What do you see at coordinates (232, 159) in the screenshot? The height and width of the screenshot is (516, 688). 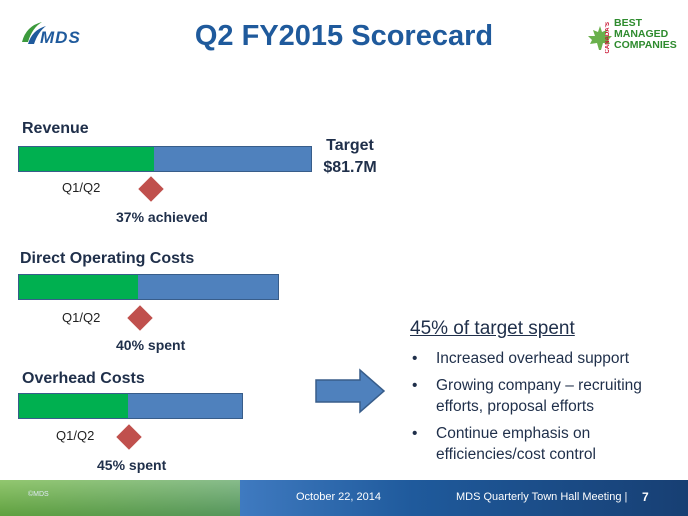 I see `revenue-remaining-fill` at bounding box center [232, 159].